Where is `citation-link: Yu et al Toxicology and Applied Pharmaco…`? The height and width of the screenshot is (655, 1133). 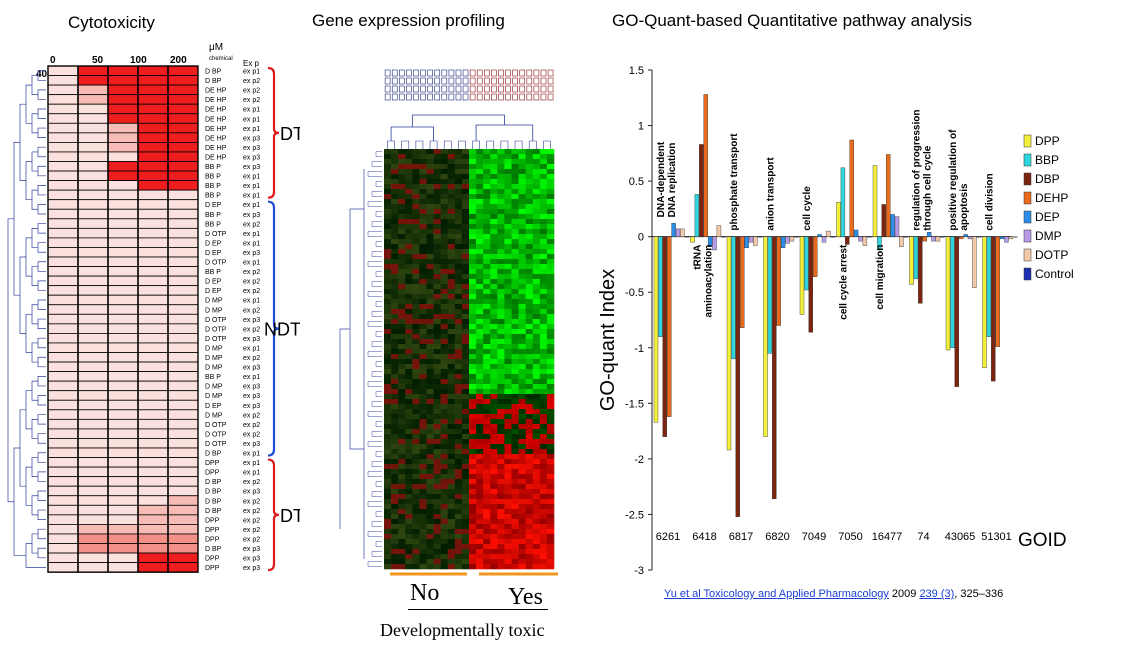 citation-link: Yu et al Toxicology and Applied Pharmaco… is located at coordinates (776, 594).